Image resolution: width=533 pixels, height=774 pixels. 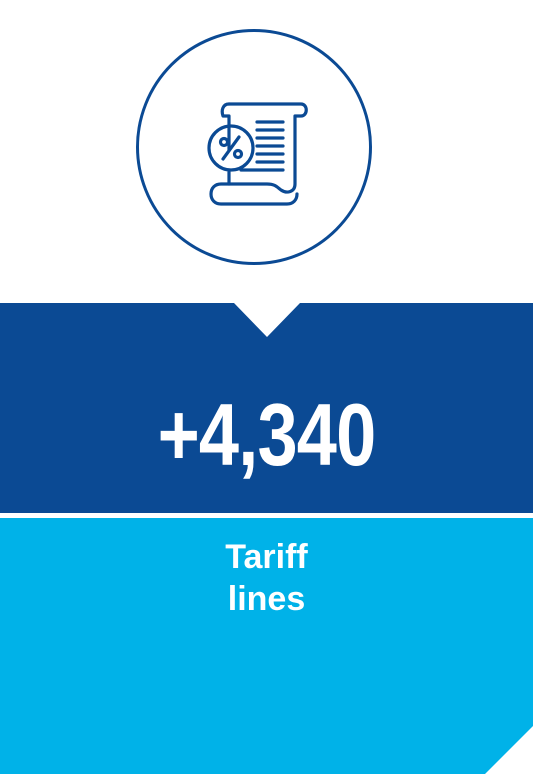 What do you see at coordinates (266, 578) in the screenshot?
I see `stat-label: Tariff lines` at bounding box center [266, 578].